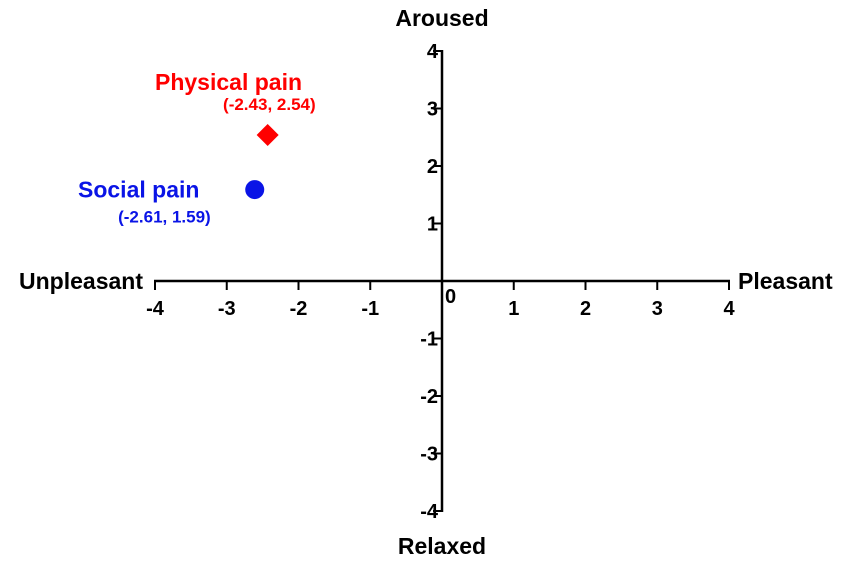 This screenshot has width=851, height=561. Describe the element at coordinates (228, 82) in the screenshot. I see `physical-pain-label: Physical pain` at that location.